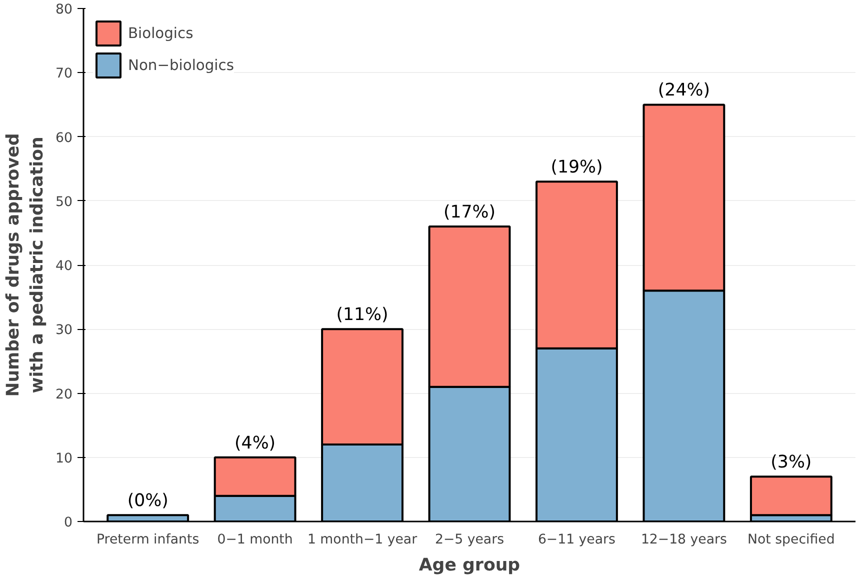 This screenshot has height=578, width=860. Describe the element at coordinates (469, 540) in the screenshot. I see `x-tick-label: 2−5 years` at that location.